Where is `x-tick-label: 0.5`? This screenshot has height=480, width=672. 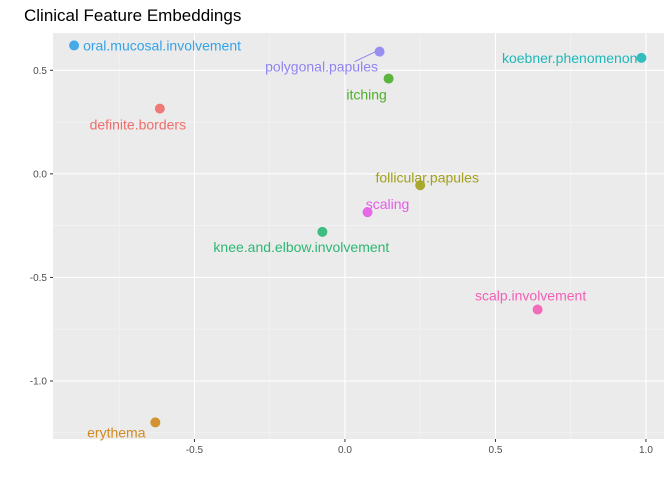
x-tick-label: 0.5 is located at coordinates (495, 450).